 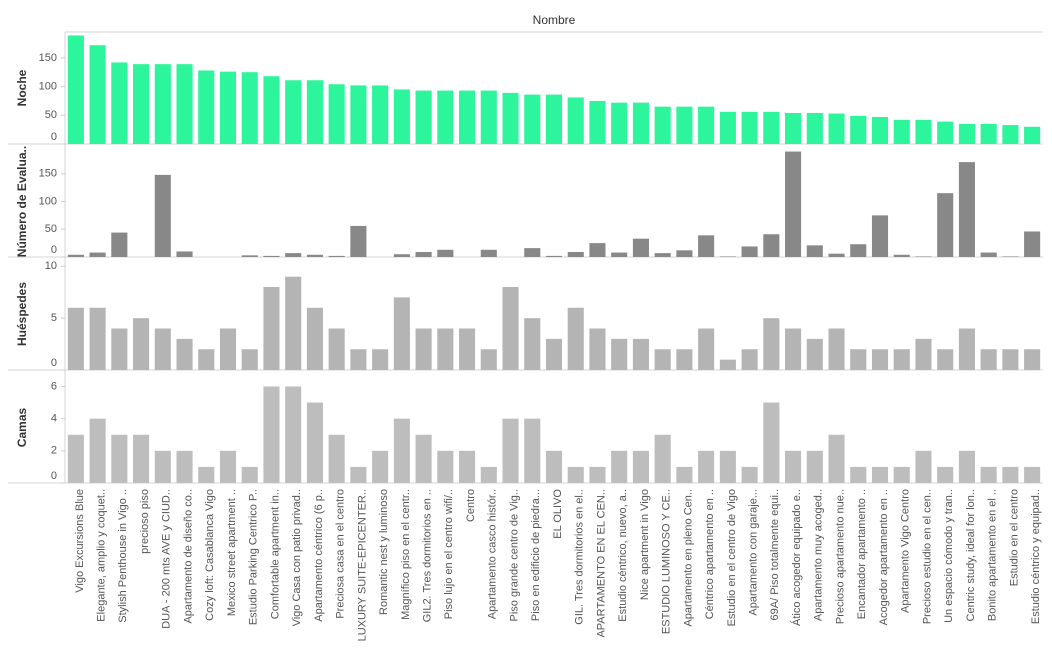 I want to click on x-tick-label: GIL2. Tres dormitorios en .., so click(x=428, y=555).